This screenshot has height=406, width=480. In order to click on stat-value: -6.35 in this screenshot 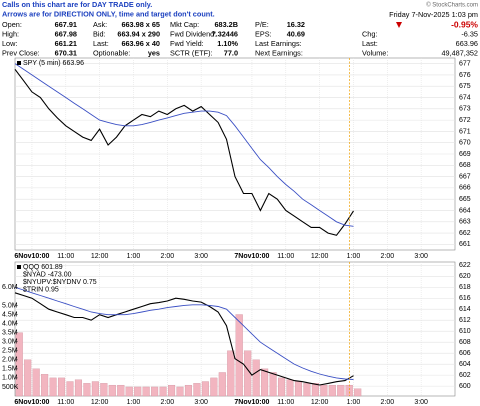, I will do `click(469, 33)`.